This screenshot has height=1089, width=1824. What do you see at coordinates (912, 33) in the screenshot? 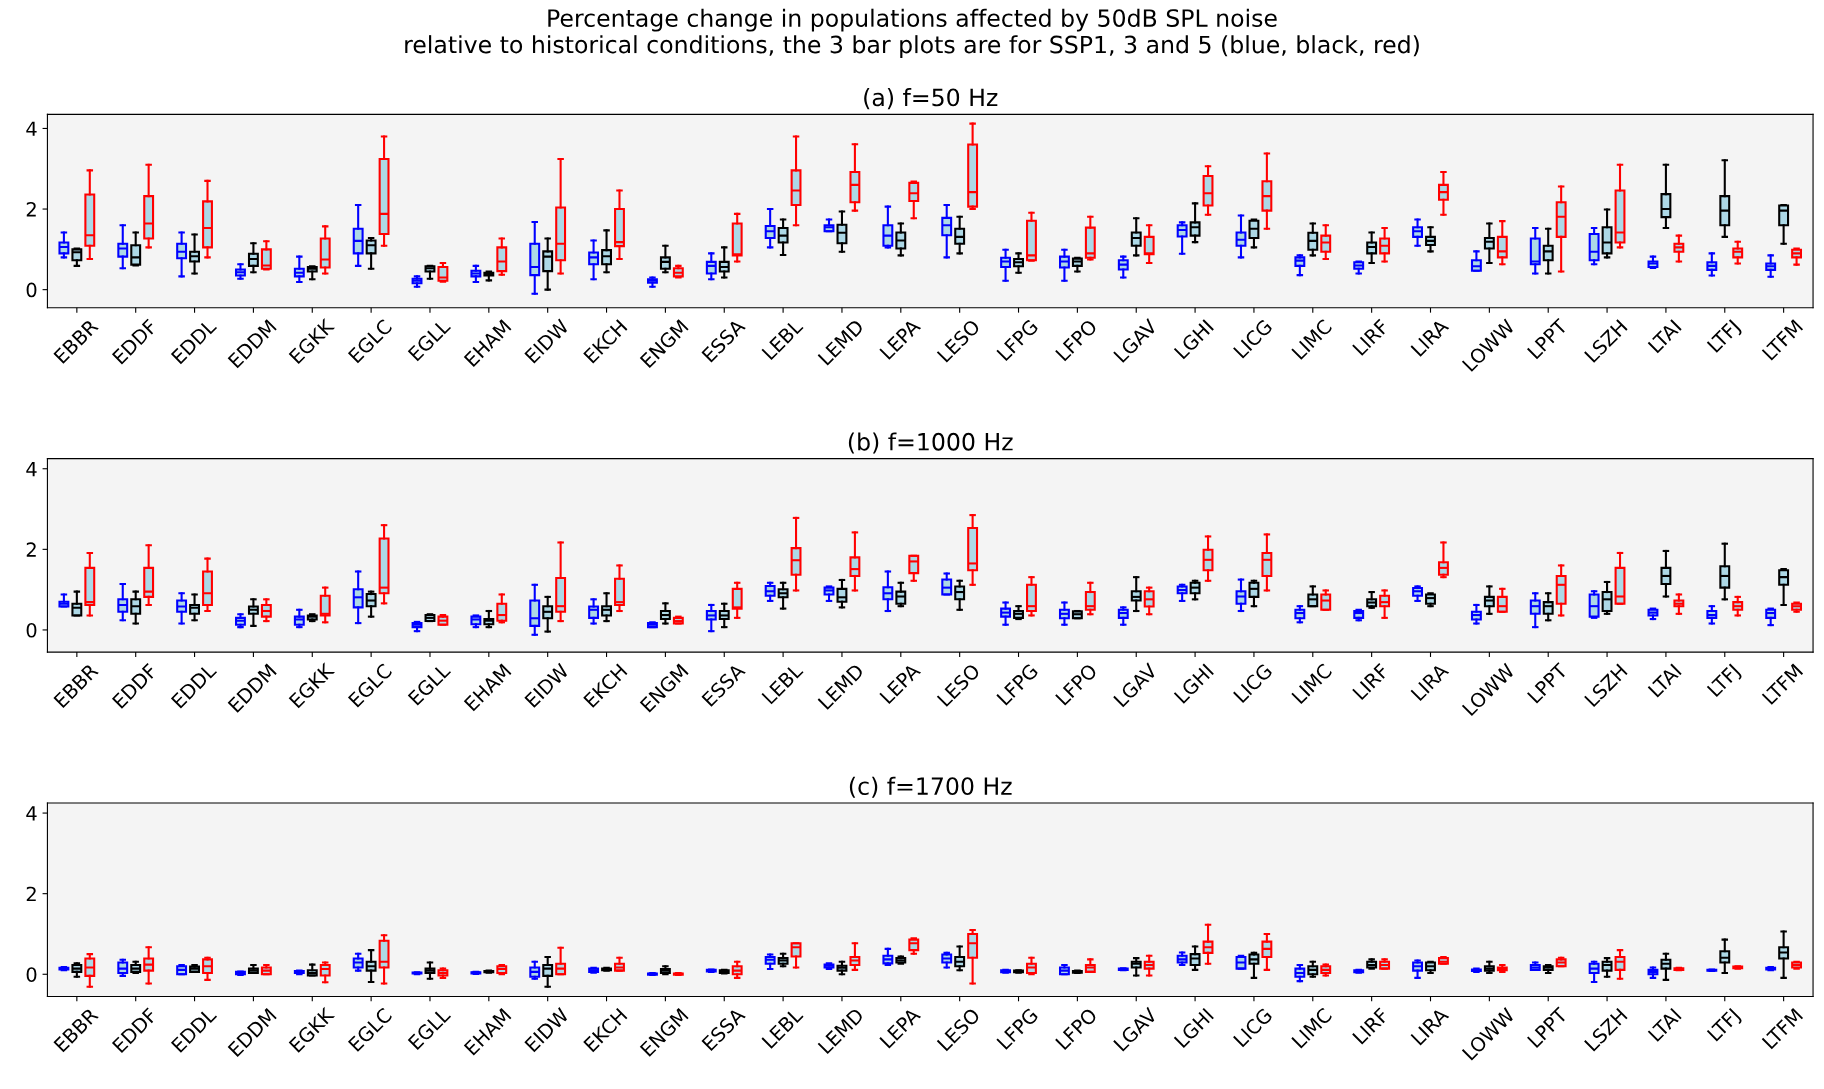
I see `text: Percentage change in populations affected by 50dB SPL noise relative to historical conditions, the 3 bar plots are for SSP1, 3 and 5 (blue, black, red)` at bounding box center [912, 33].